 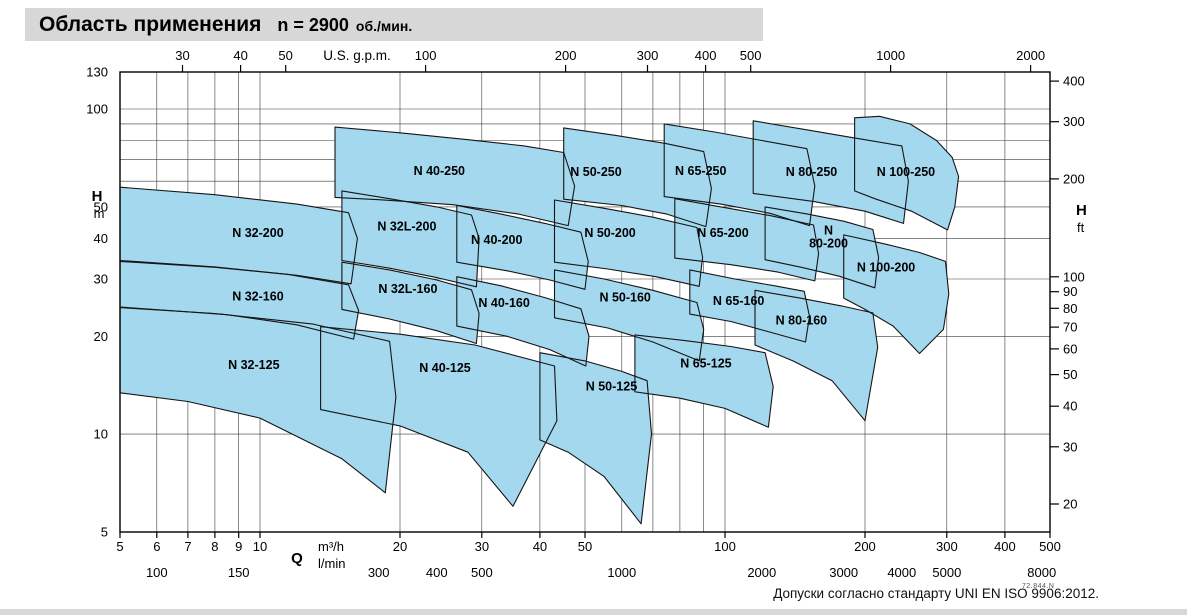 I want to click on x-axis-top-tick-label: 500, so click(x=751, y=55).